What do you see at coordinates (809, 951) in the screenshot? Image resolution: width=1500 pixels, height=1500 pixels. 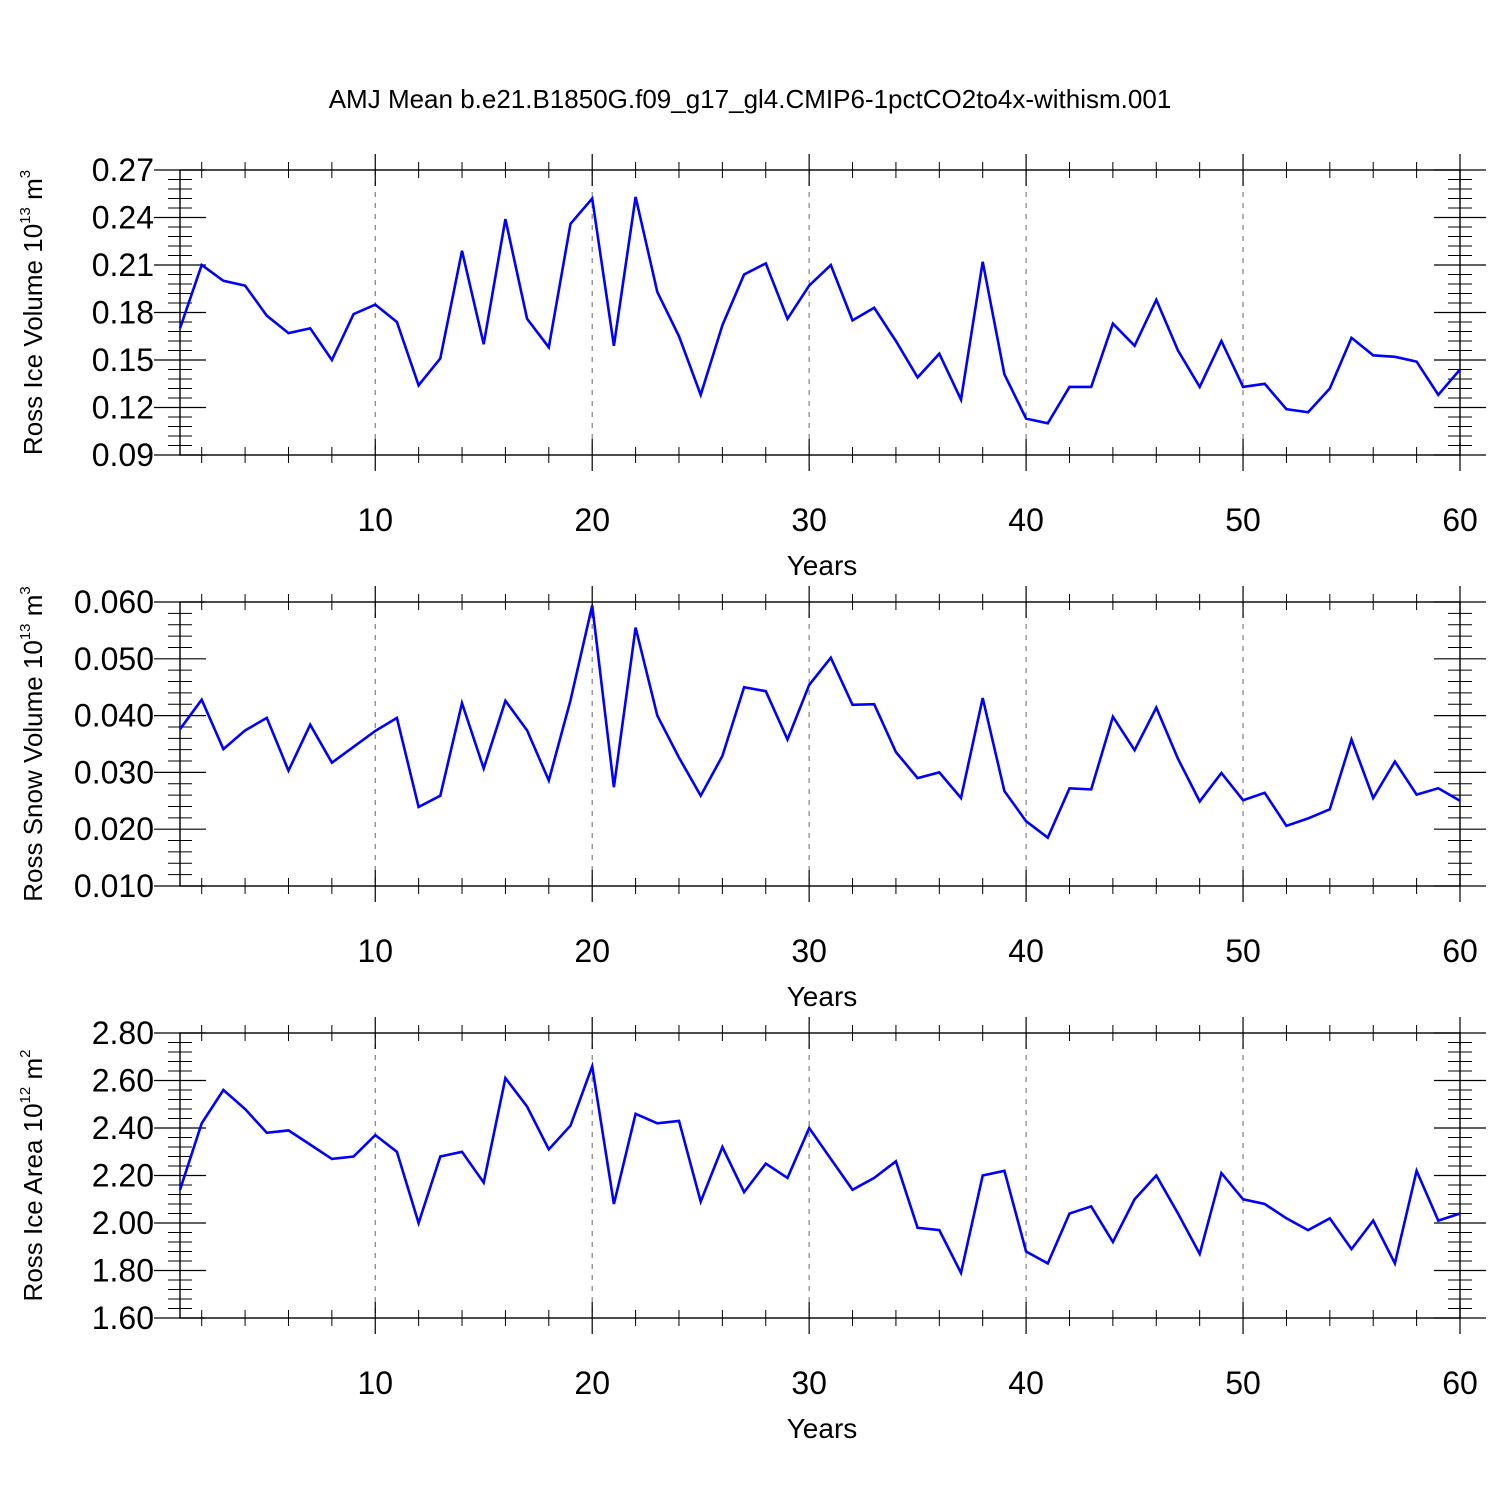 I see `snow-volume-x-tick-label: 30` at bounding box center [809, 951].